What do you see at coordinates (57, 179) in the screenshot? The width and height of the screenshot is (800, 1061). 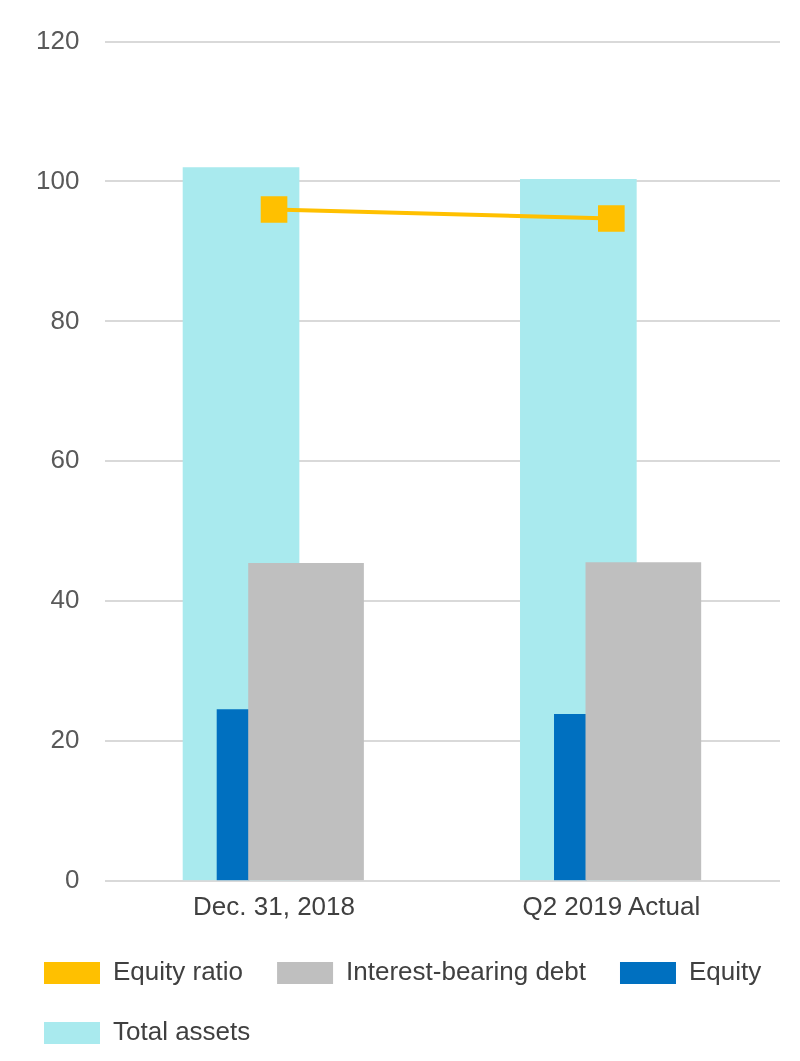 I see `y-tick-label: 100` at bounding box center [57, 179].